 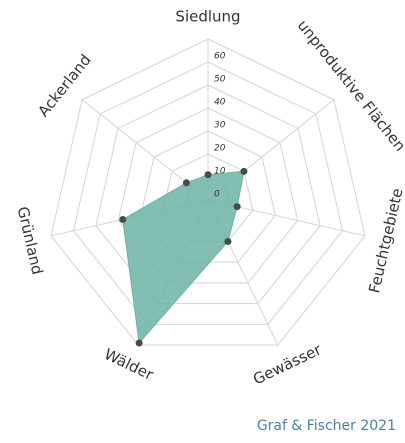 I want to click on tick-label: 40, so click(x=220, y=103).